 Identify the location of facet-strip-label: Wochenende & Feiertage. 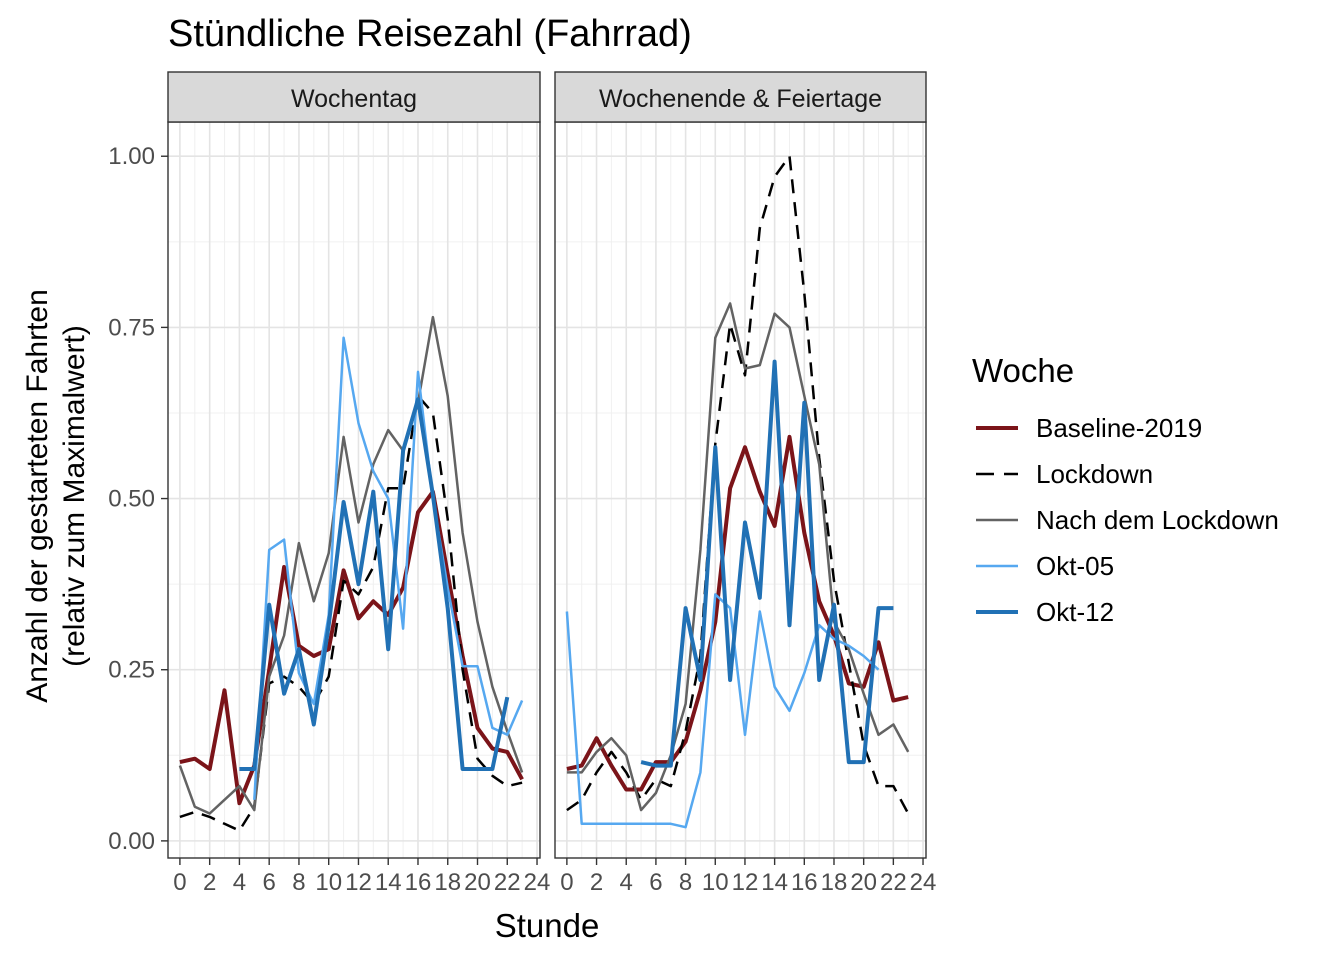
(740, 99).